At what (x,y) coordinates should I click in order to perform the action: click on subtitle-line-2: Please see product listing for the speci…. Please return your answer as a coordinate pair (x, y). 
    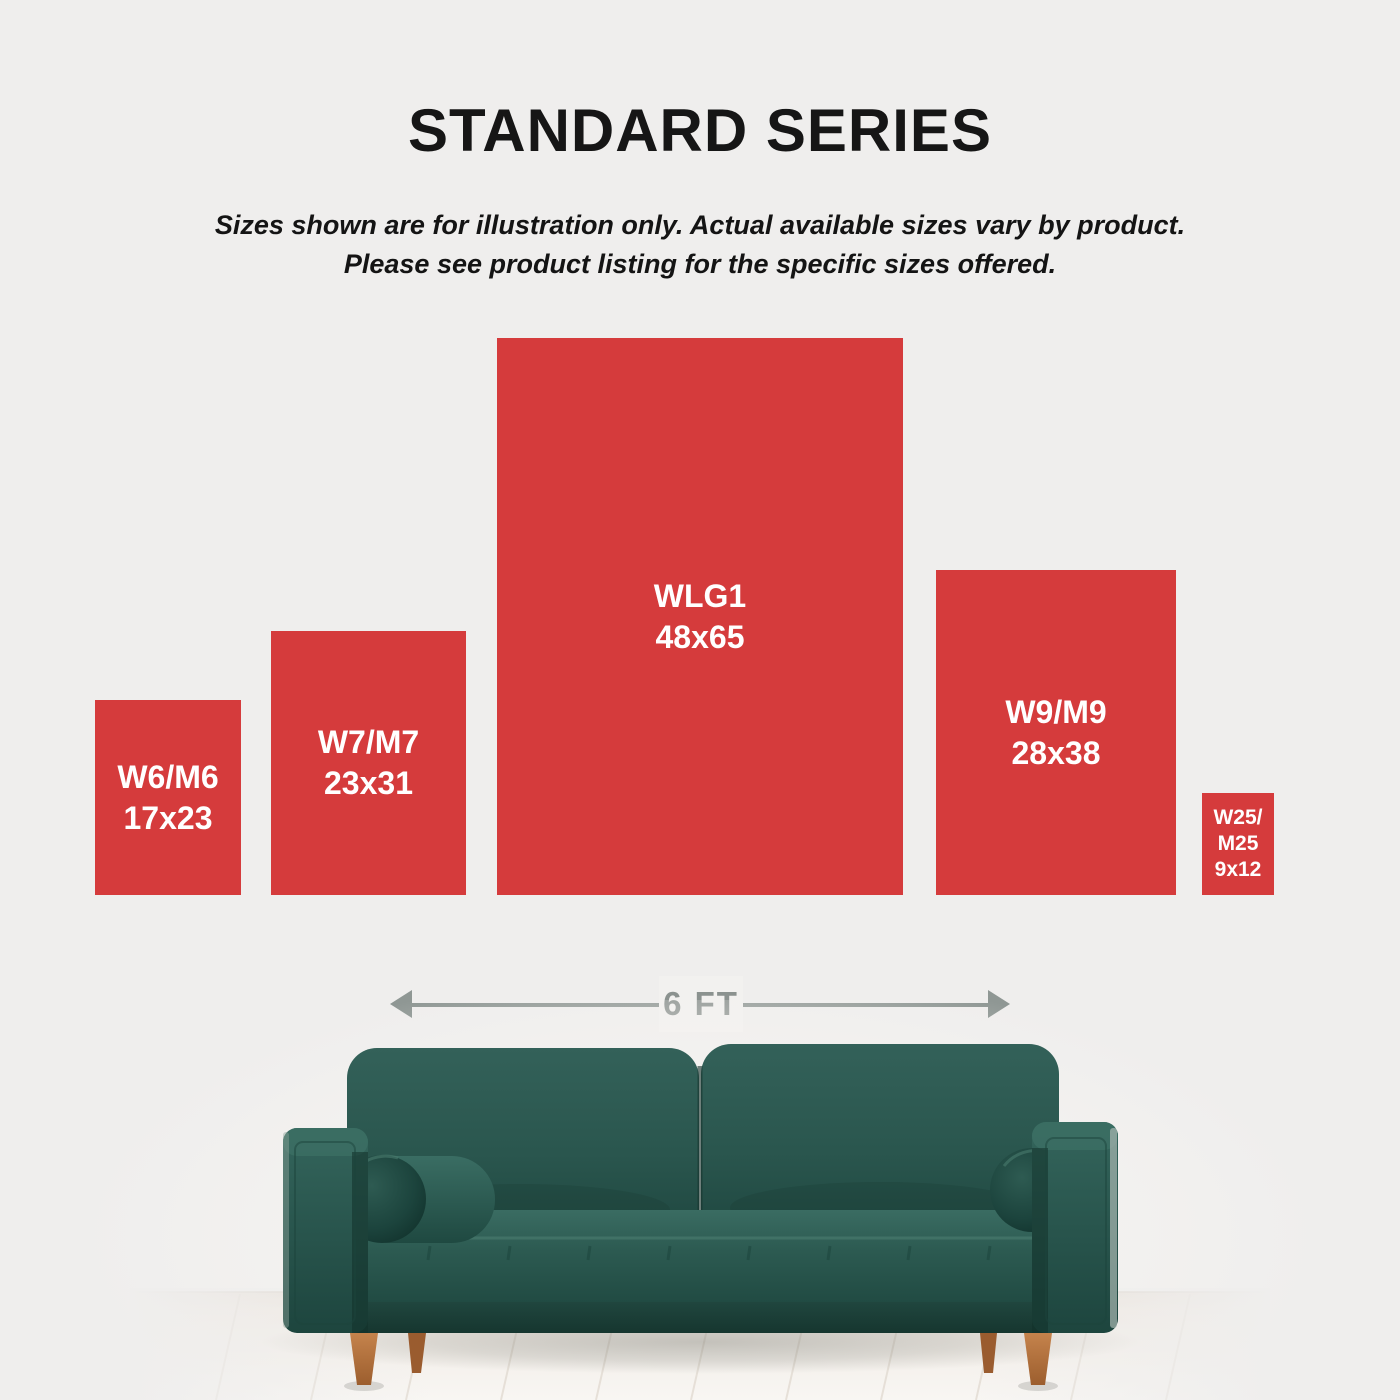
    Looking at the image, I should click on (700, 264).